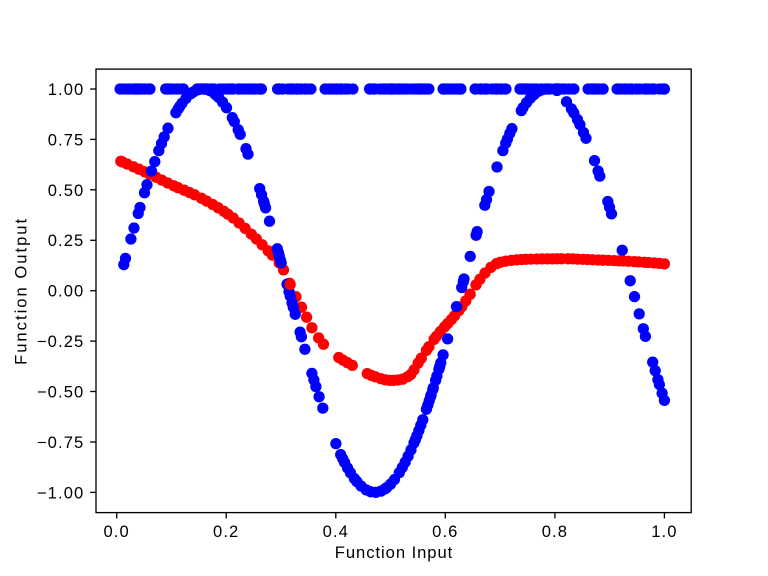 This screenshot has width=768, height=576. I want to click on svg-text: 0.4, so click(336, 531).